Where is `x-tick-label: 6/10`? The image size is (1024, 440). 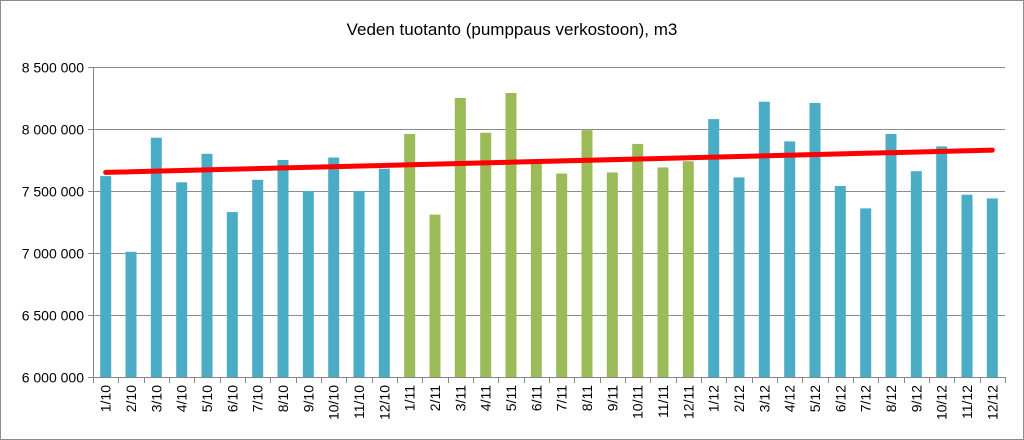 x-tick-label: 6/10 is located at coordinates (232, 398).